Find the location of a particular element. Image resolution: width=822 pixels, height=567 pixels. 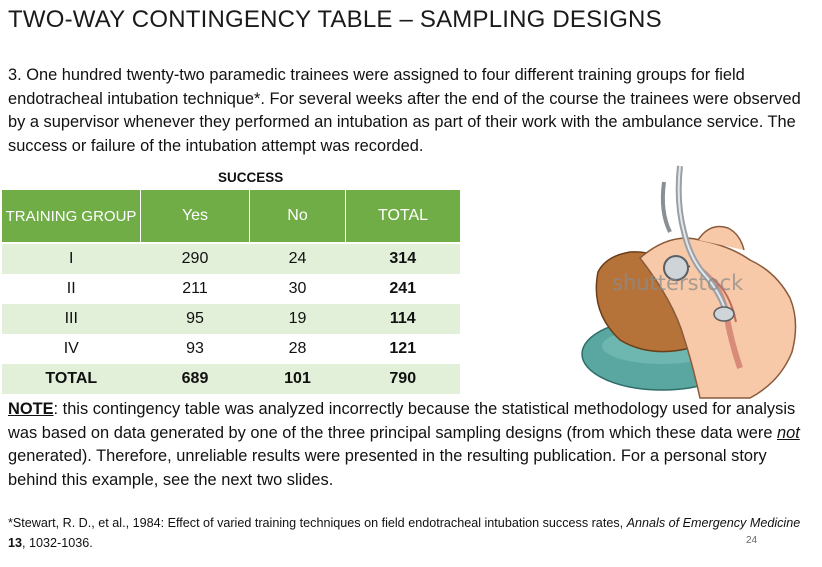

cell-yes: 95 is located at coordinates (195, 319).